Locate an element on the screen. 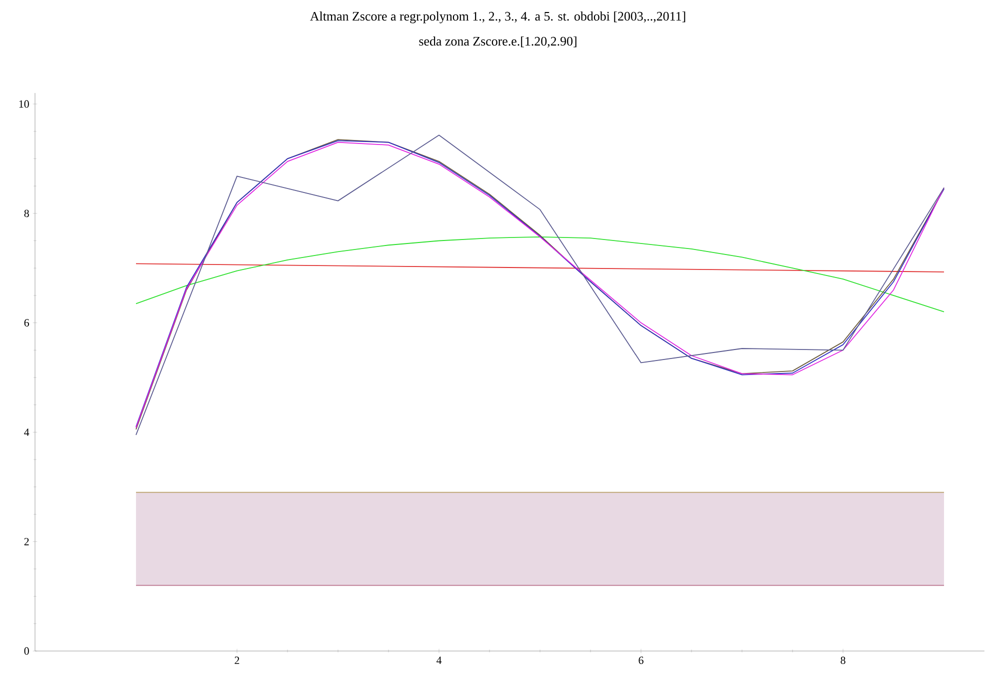 This screenshot has height=673, width=997. y-tick-label: 6 is located at coordinates (27, 322).